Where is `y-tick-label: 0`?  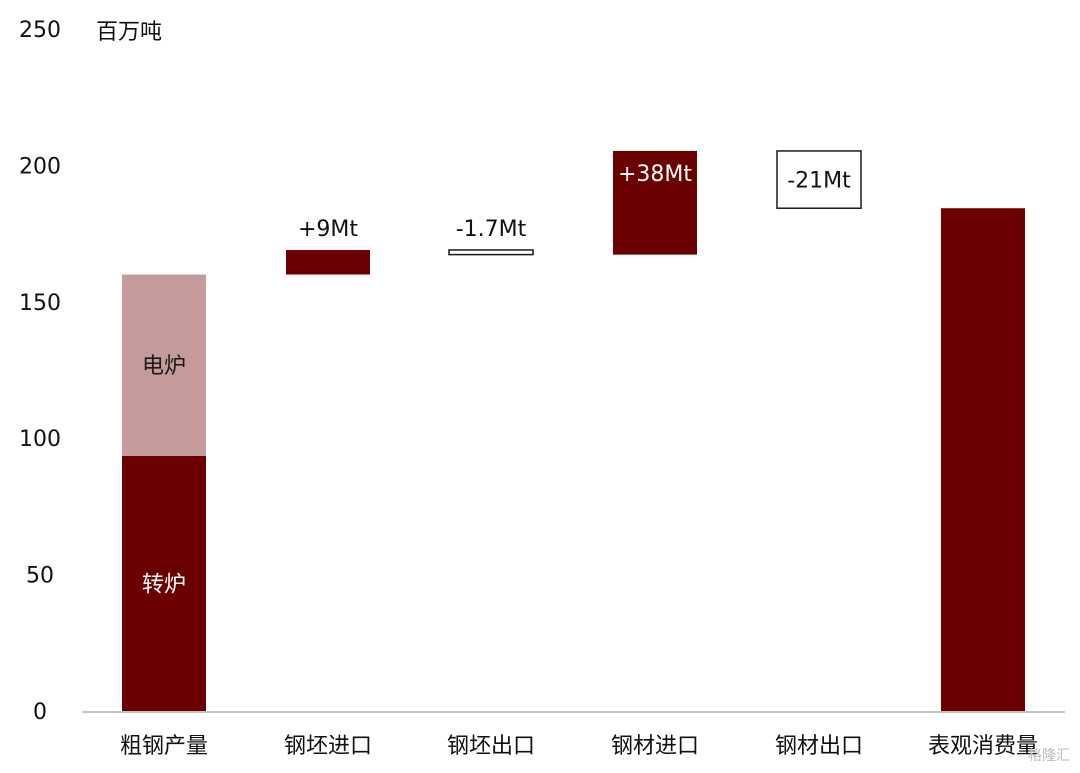 y-tick-label: 0 is located at coordinates (40, 712).